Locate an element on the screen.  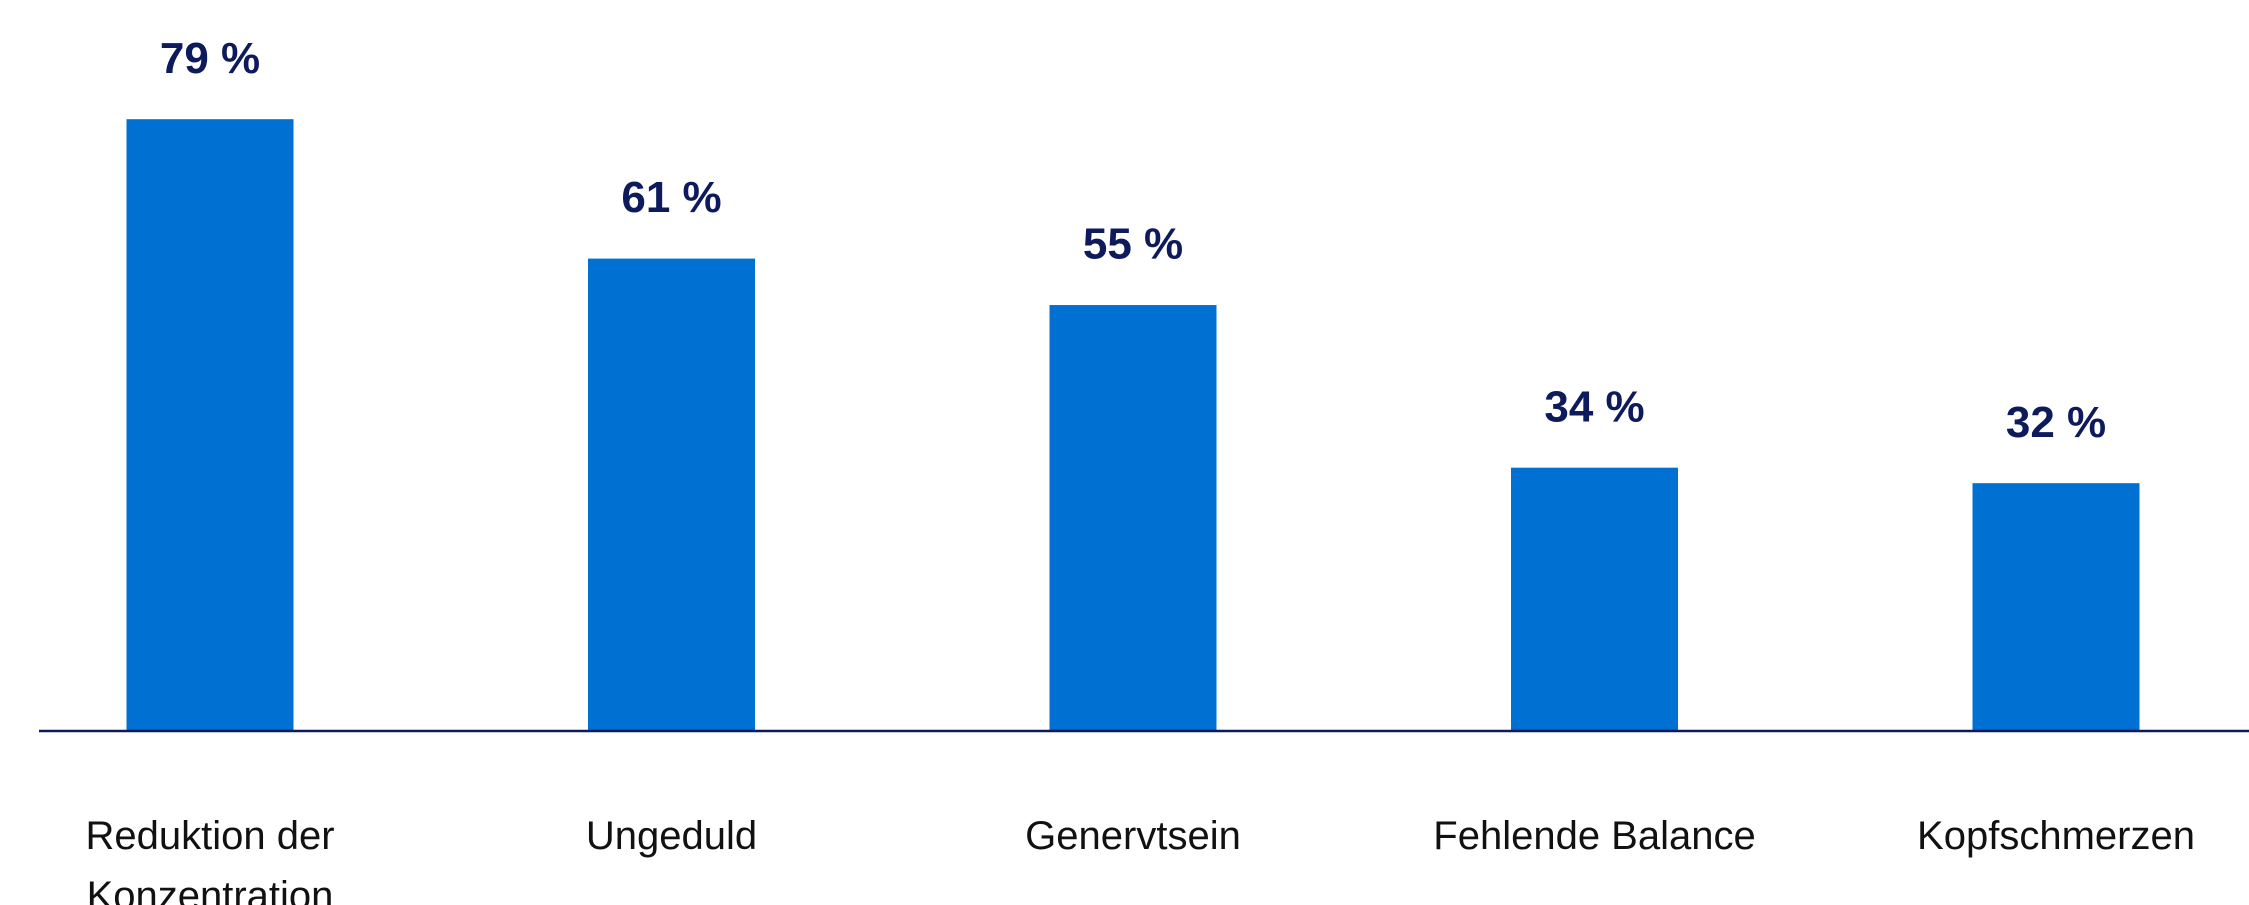
value-label: 79 % is located at coordinates (210, 58).